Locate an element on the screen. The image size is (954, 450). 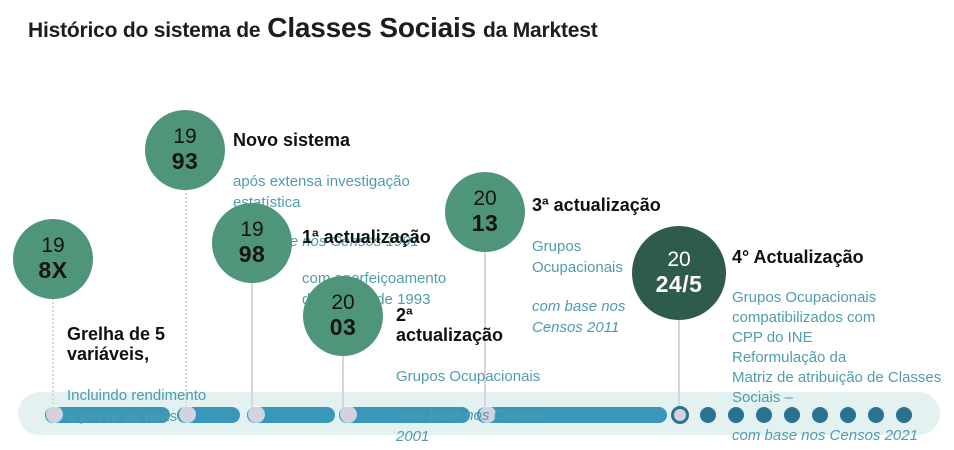
year-circle-2013: 20 13 is located at coordinates (485, 212).